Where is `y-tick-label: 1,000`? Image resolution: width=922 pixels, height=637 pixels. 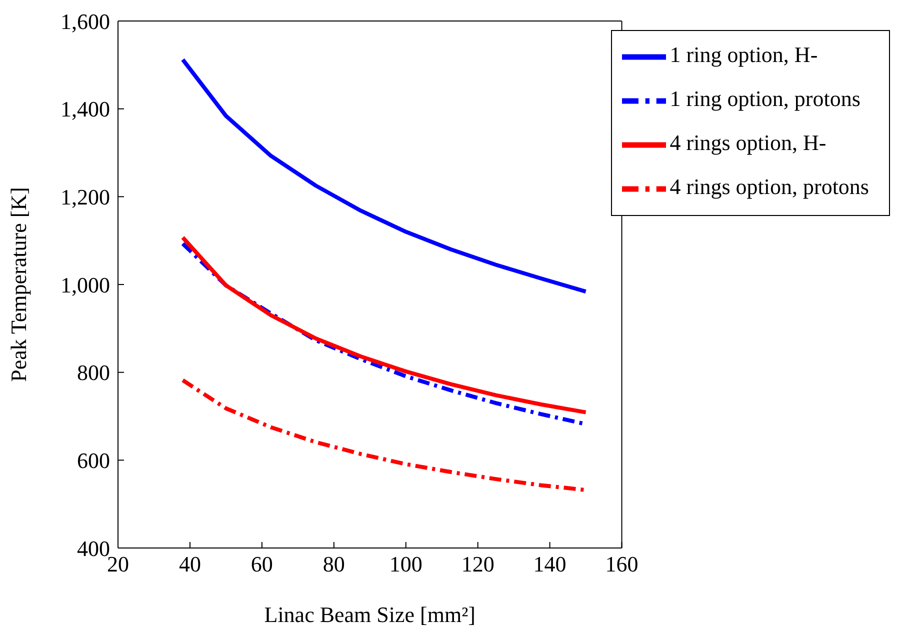
y-tick-label: 1,000 is located at coordinates (85, 285).